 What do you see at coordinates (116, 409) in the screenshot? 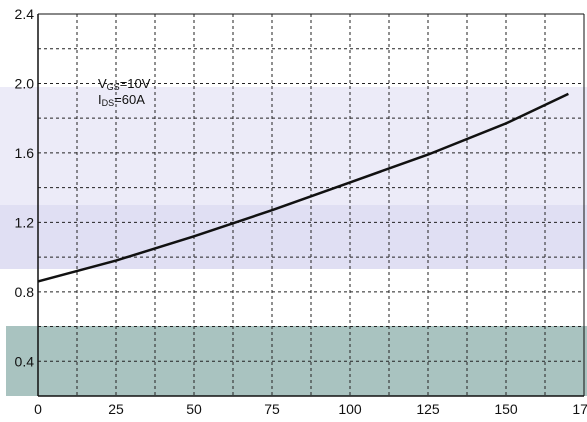
I see `x-tick-label: 25` at bounding box center [116, 409].